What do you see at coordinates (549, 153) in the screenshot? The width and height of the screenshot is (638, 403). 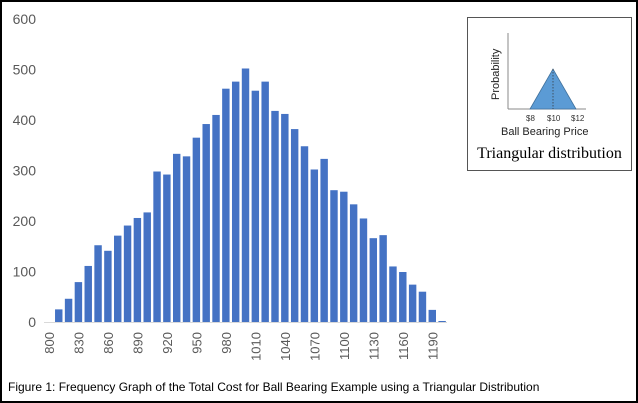 I see `inset-title: Triangular distribution` at bounding box center [549, 153].